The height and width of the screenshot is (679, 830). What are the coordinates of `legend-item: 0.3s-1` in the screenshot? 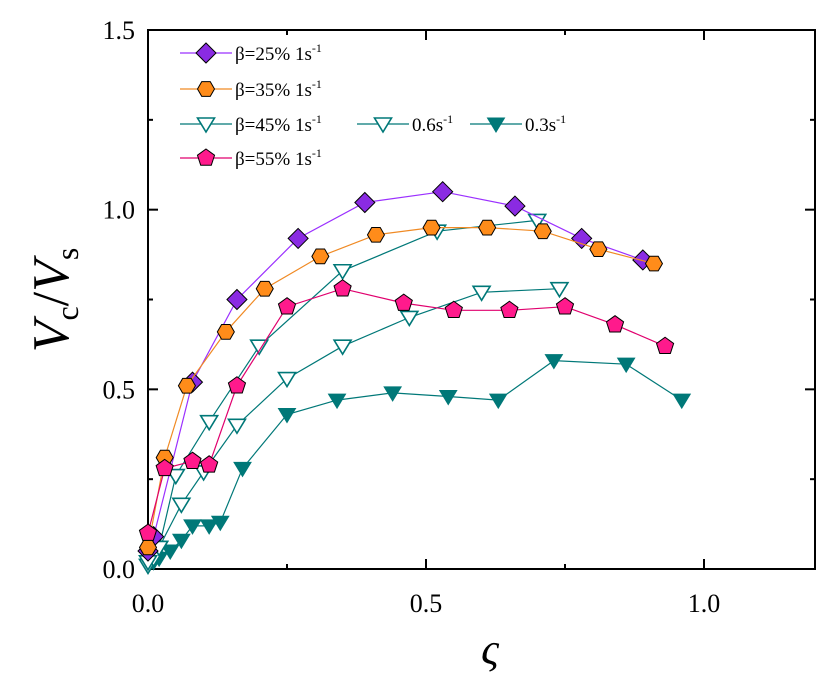 It's located at (518, 124).